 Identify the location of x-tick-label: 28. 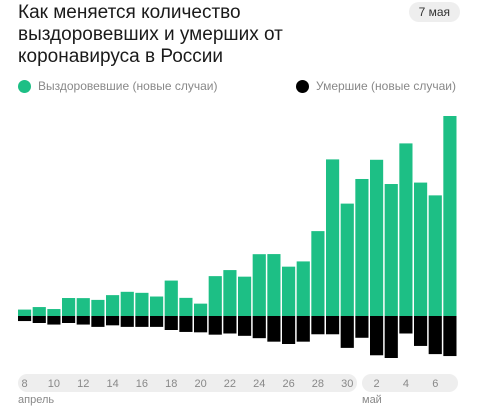
(318, 384).